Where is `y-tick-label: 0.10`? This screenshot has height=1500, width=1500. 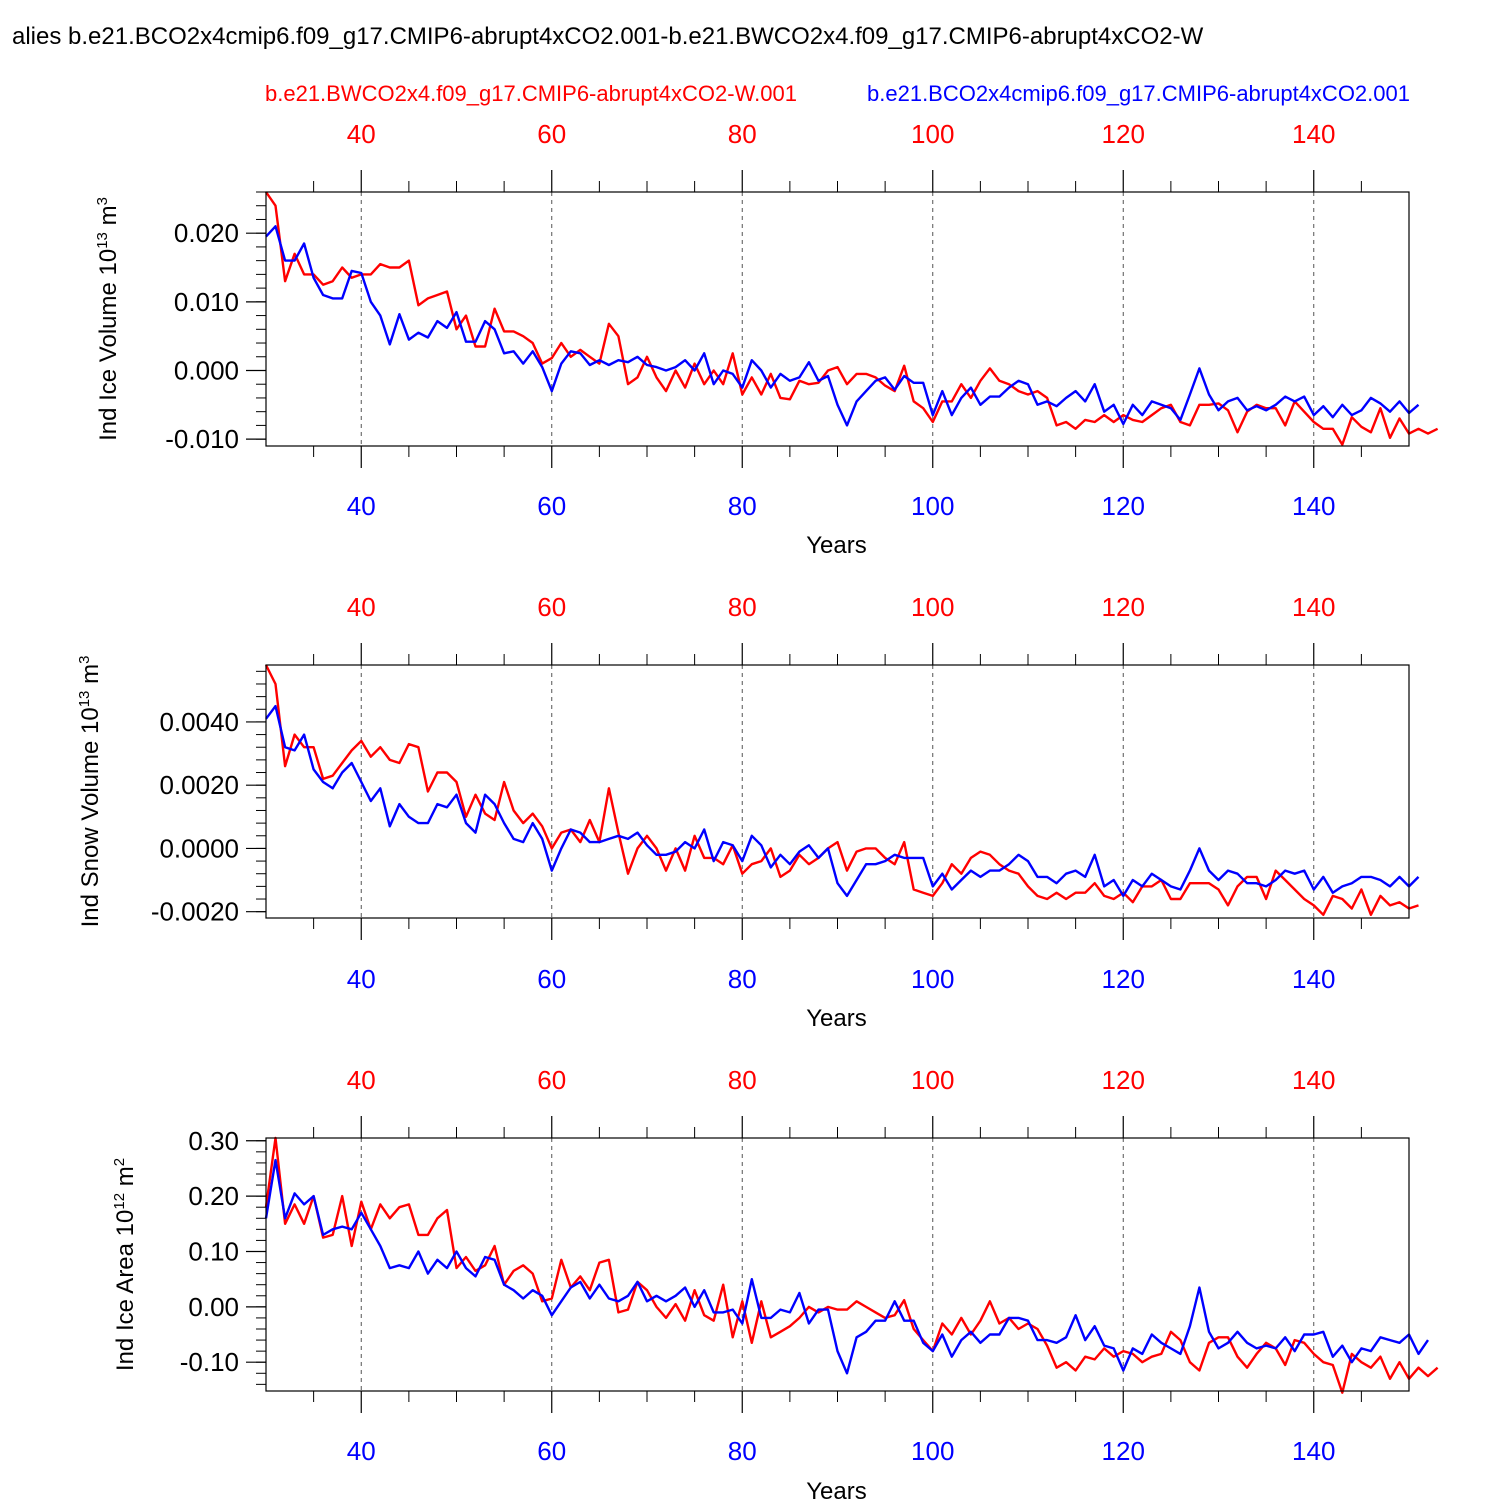 y-tick-label: 0.10 is located at coordinates (213, 1251).